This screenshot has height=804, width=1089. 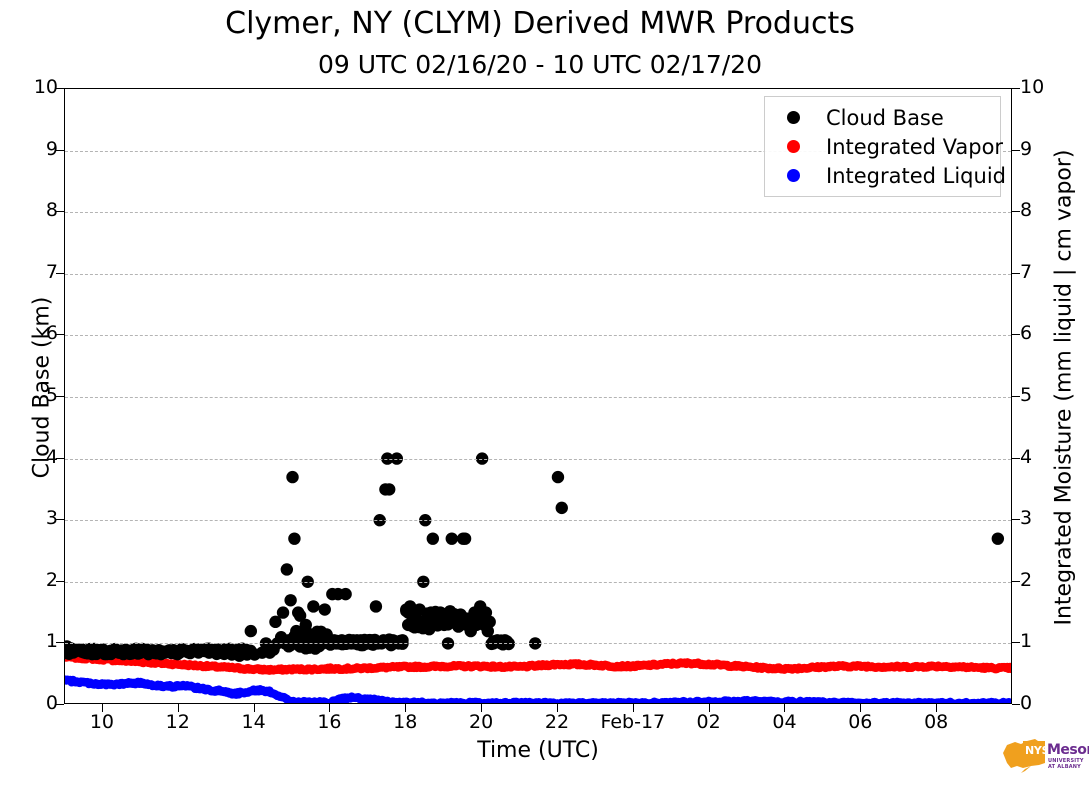 I want to click on legend-item: Cloud Base, so click(x=882, y=117).